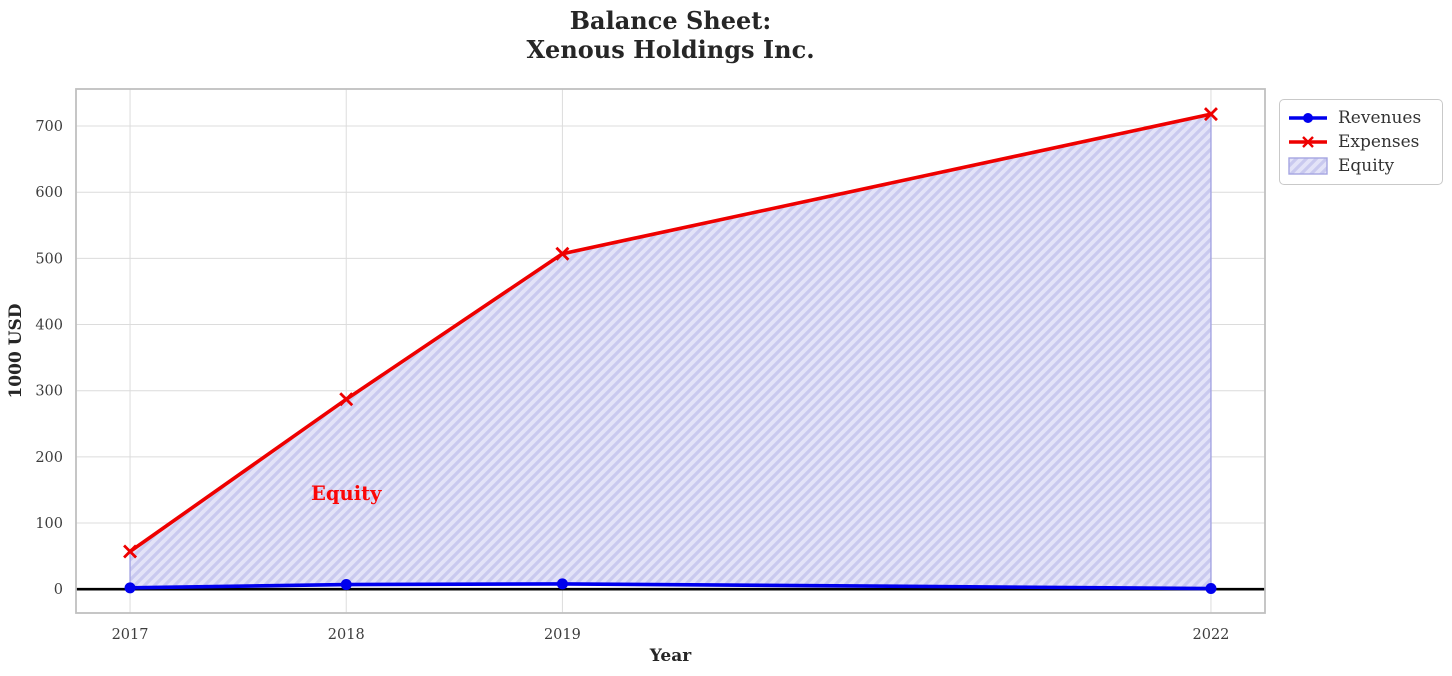  I want to click on y-tick-label: 600, so click(49, 193).